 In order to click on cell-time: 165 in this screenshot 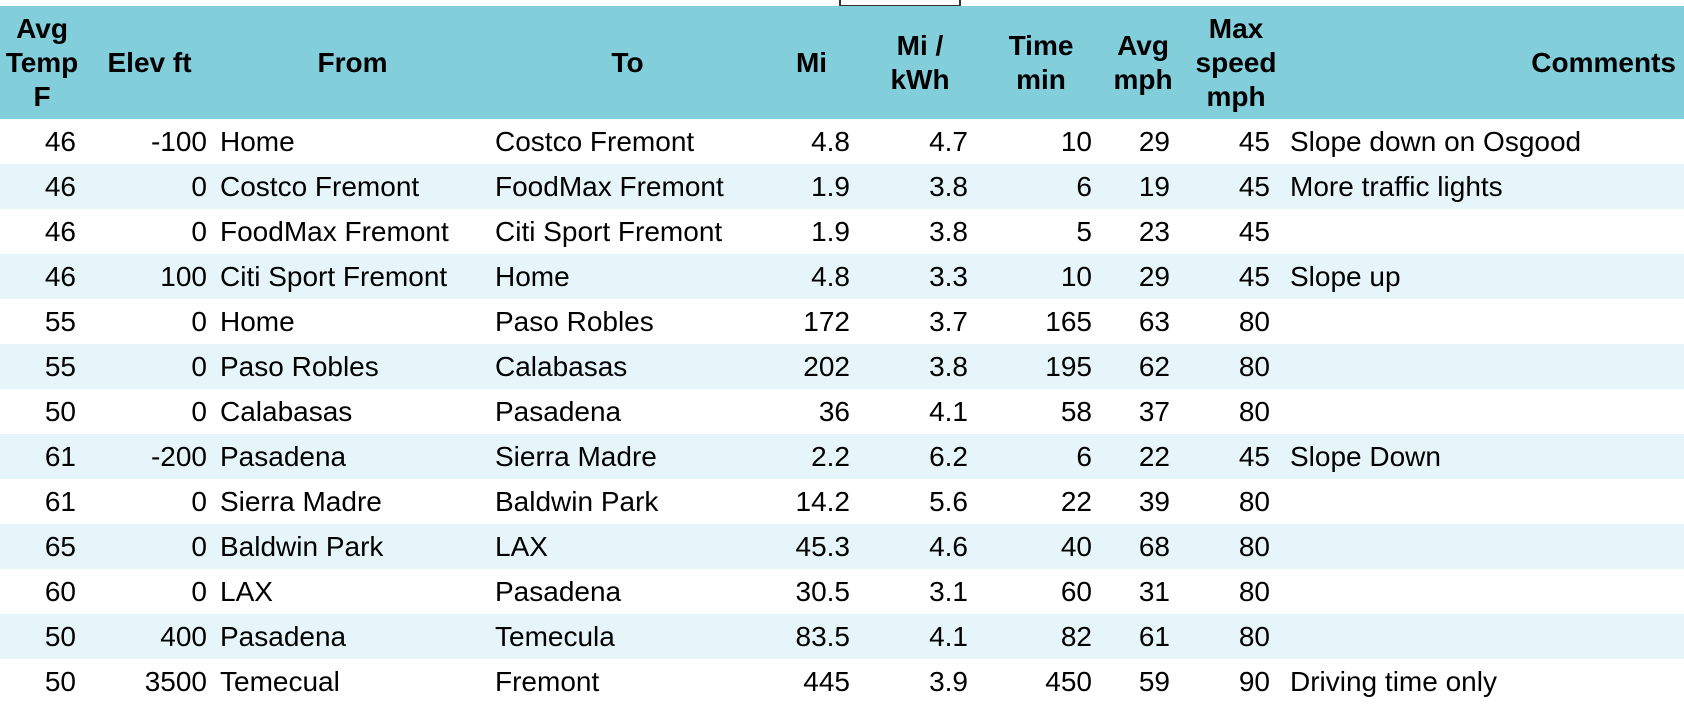, I will do `click(1041, 321)`.